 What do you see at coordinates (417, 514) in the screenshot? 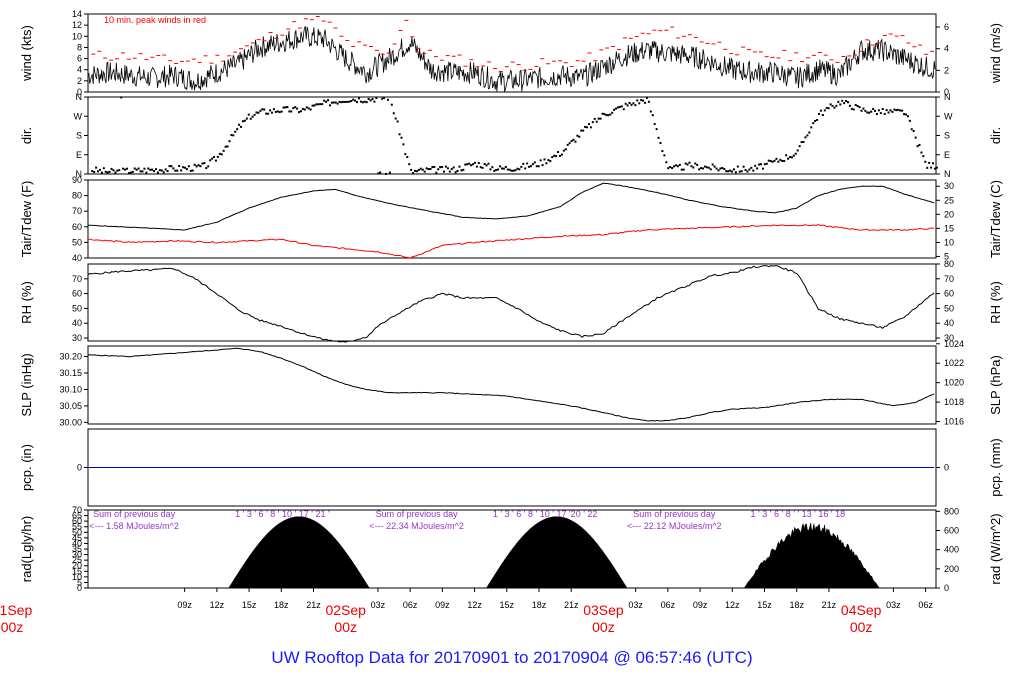
I see `daily-sum-label: Sum of previous day` at bounding box center [417, 514].